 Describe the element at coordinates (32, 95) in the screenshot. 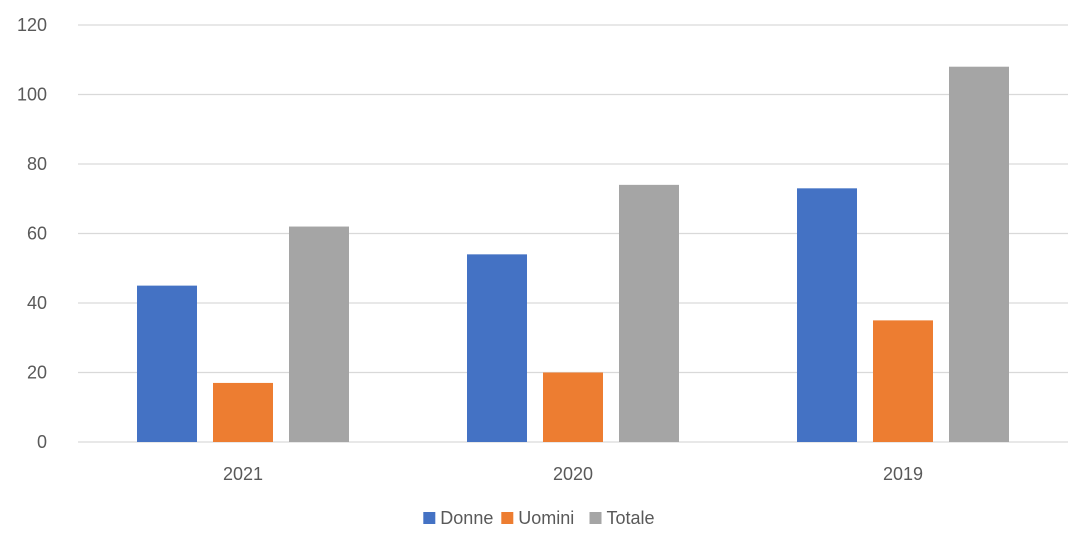

I see `y-tick-label: 100` at that location.